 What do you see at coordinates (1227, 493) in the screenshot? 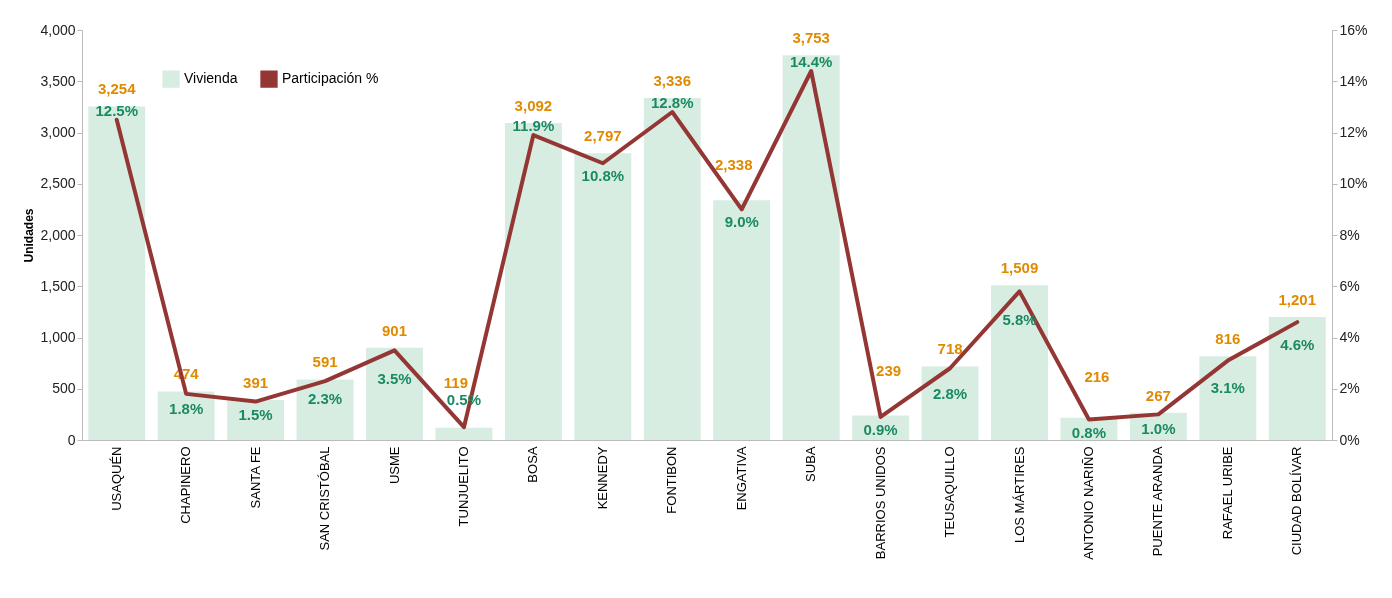
I see `x-tick-label: RAFAEL URIBE` at bounding box center [1227, 493].